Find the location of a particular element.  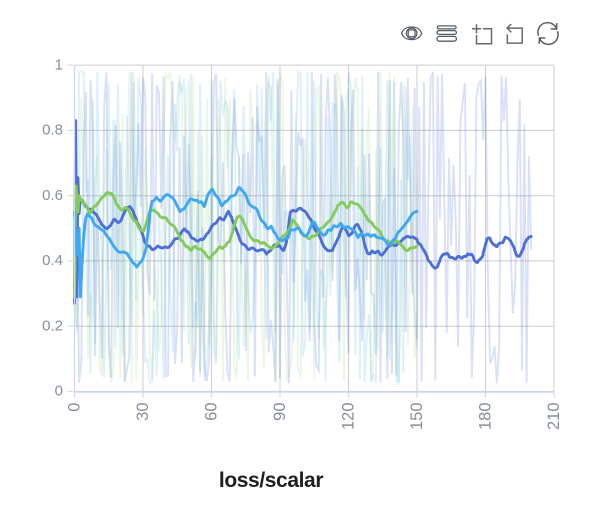

svg-text: 1 is located at coordinates (59, 64).